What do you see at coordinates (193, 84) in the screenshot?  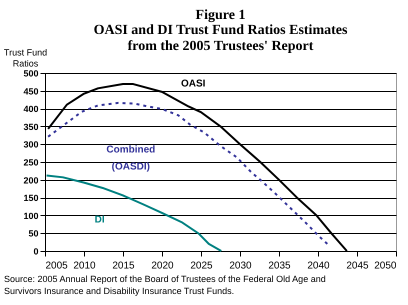 I see `series-label: OASI` at bounding box center [193, 84].